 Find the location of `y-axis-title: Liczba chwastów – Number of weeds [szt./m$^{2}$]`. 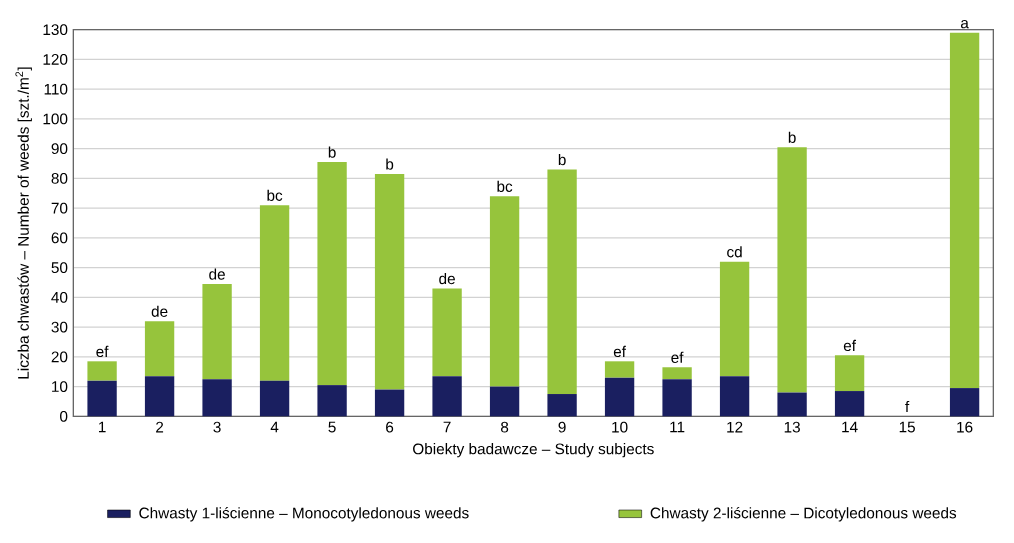

y-axis-title: Liczba chwastów – Number of weeds [szt./m$^{2}$] is located at coordinates (23, 223).